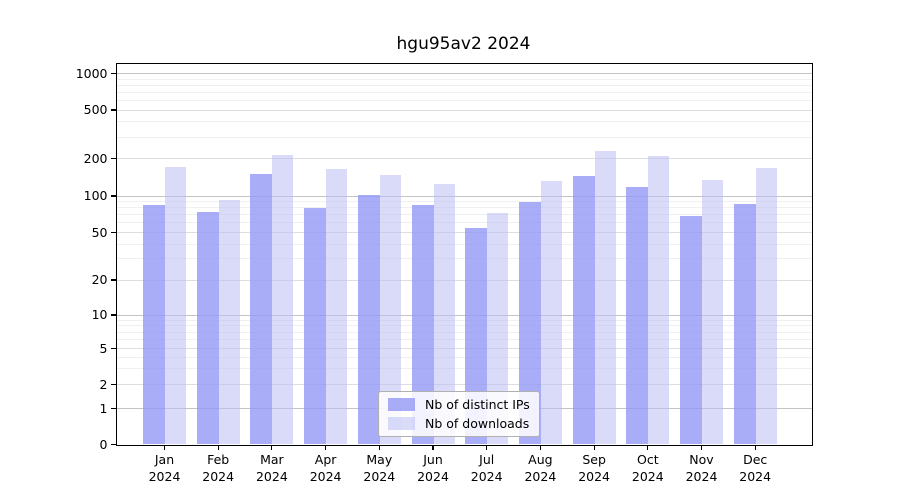  What do you see at coordinates (325, 459) in the screenshot?
I see `x-tick-month: Apr` at bounding box center [325, 459].